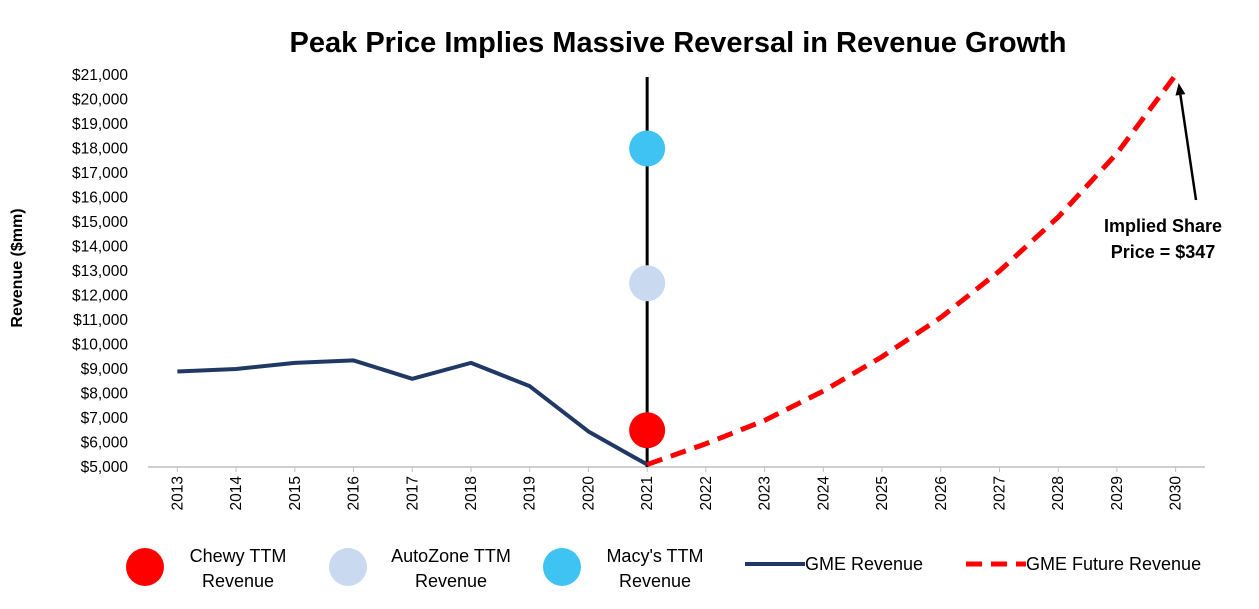  I want to click on x-tick-label: 2014, so click(236, 493).